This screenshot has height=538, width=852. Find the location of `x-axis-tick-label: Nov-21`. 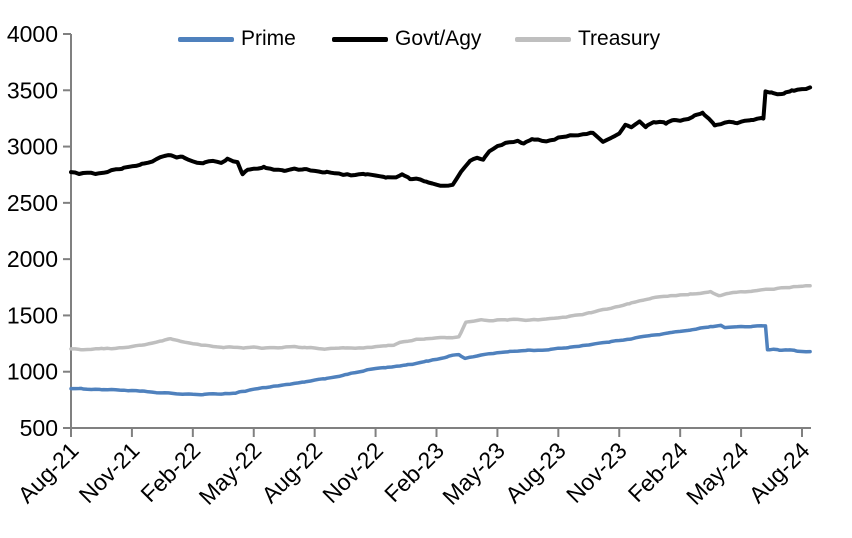

x-axis-tick-label: Nov-21 is located at coordinates (109, 472).